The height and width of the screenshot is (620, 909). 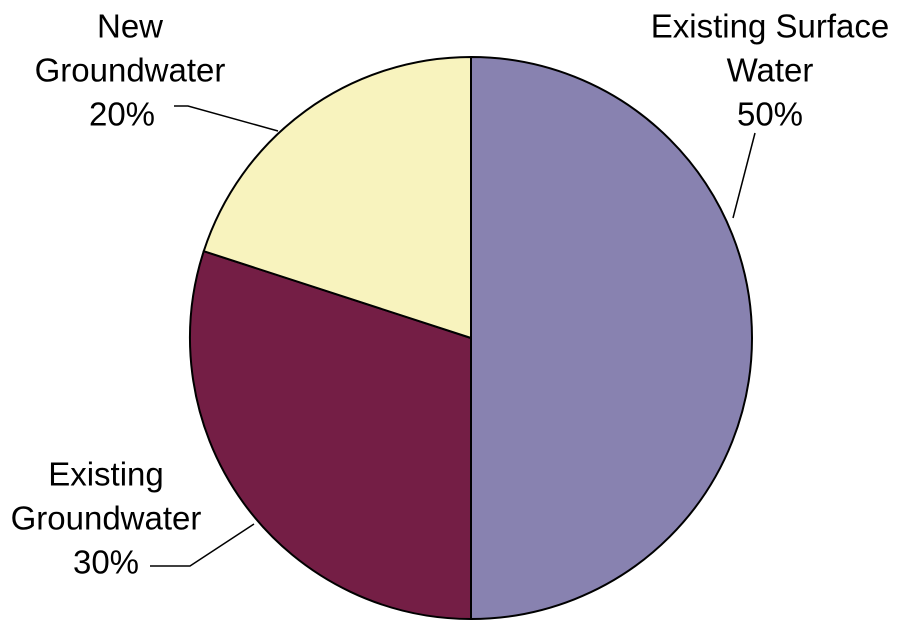 I want to click on slice-name-label: Water, so click(x=770, y=70).